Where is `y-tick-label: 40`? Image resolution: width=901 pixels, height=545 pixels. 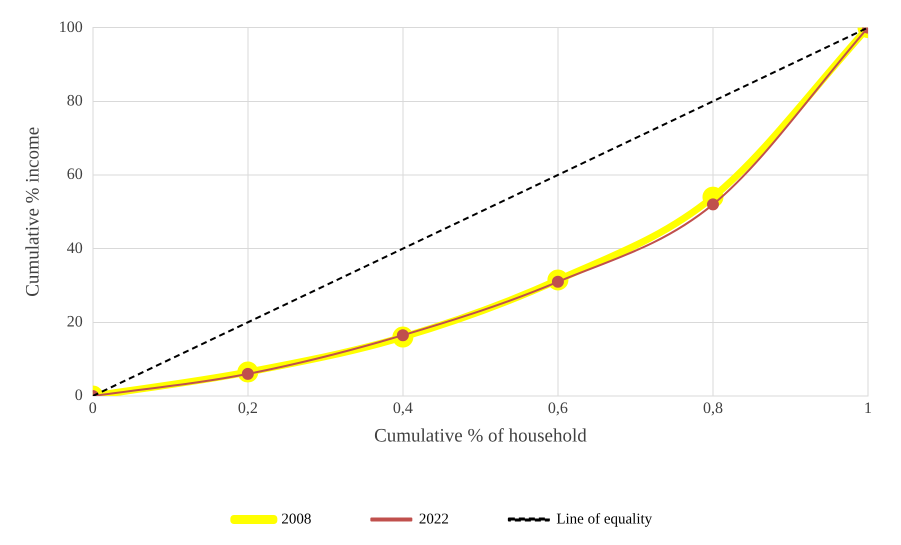 y-tick-label: 40 is located at coordinates (74, 248).